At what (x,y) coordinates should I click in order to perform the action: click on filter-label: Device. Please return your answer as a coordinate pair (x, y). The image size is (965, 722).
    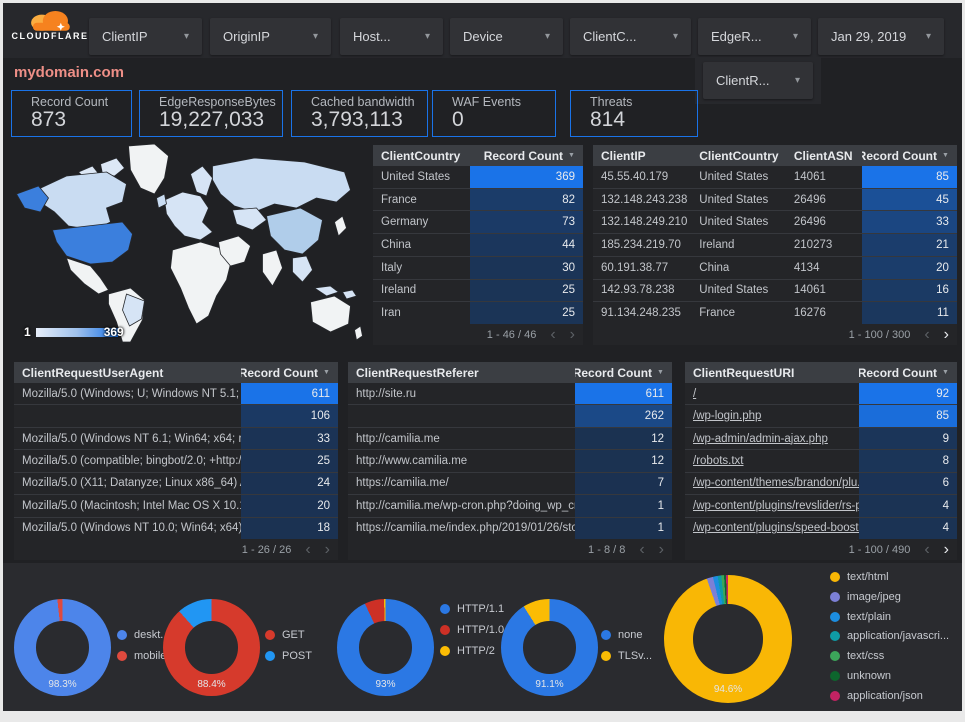
    Looking at the image, I should click on (483, 36).